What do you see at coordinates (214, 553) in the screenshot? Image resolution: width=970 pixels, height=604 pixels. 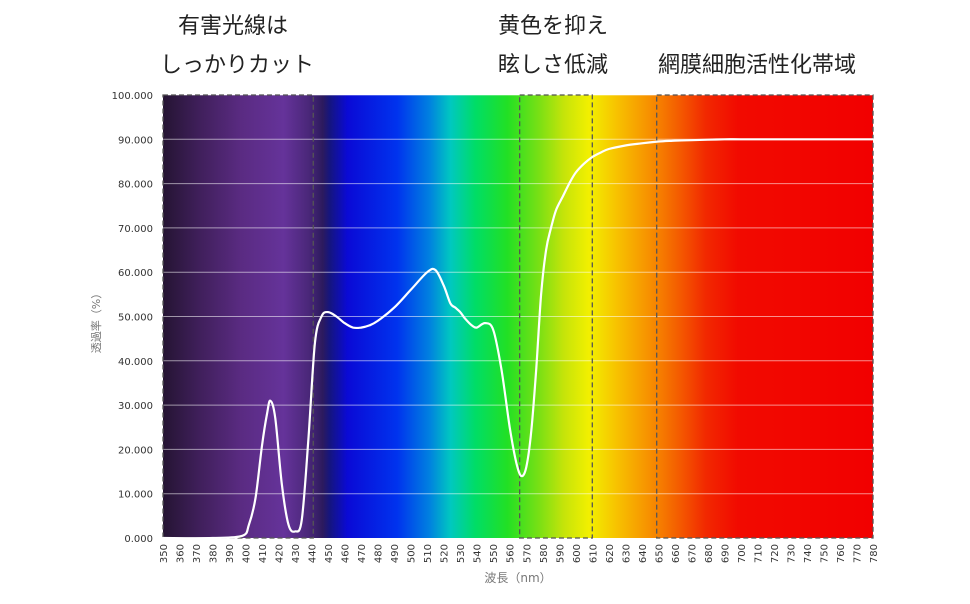 I see `x-tick-label: 380` at bounding box center [214, 553].